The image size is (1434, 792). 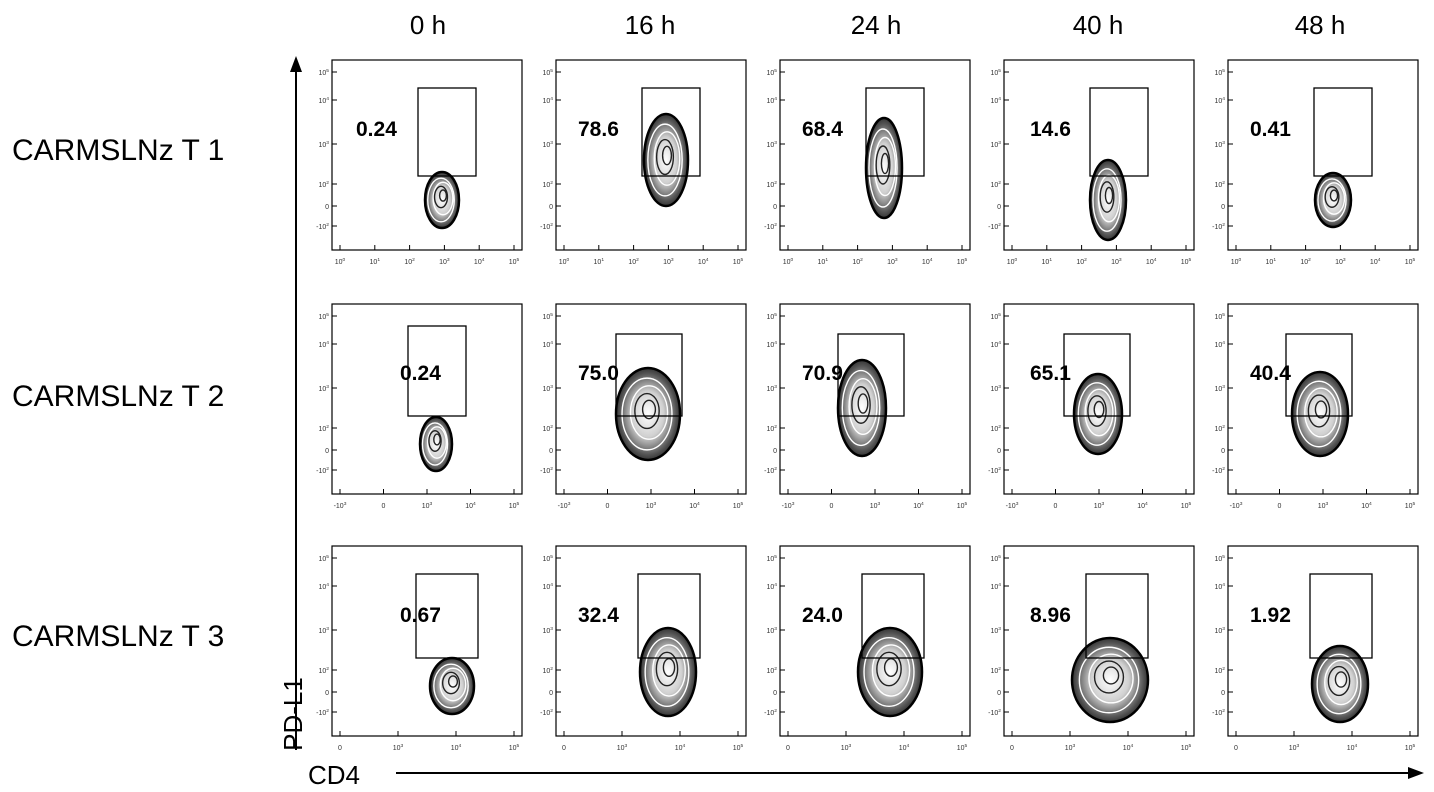 I want to click on gate-percentage: 0.24, so click(x=420, y=373).